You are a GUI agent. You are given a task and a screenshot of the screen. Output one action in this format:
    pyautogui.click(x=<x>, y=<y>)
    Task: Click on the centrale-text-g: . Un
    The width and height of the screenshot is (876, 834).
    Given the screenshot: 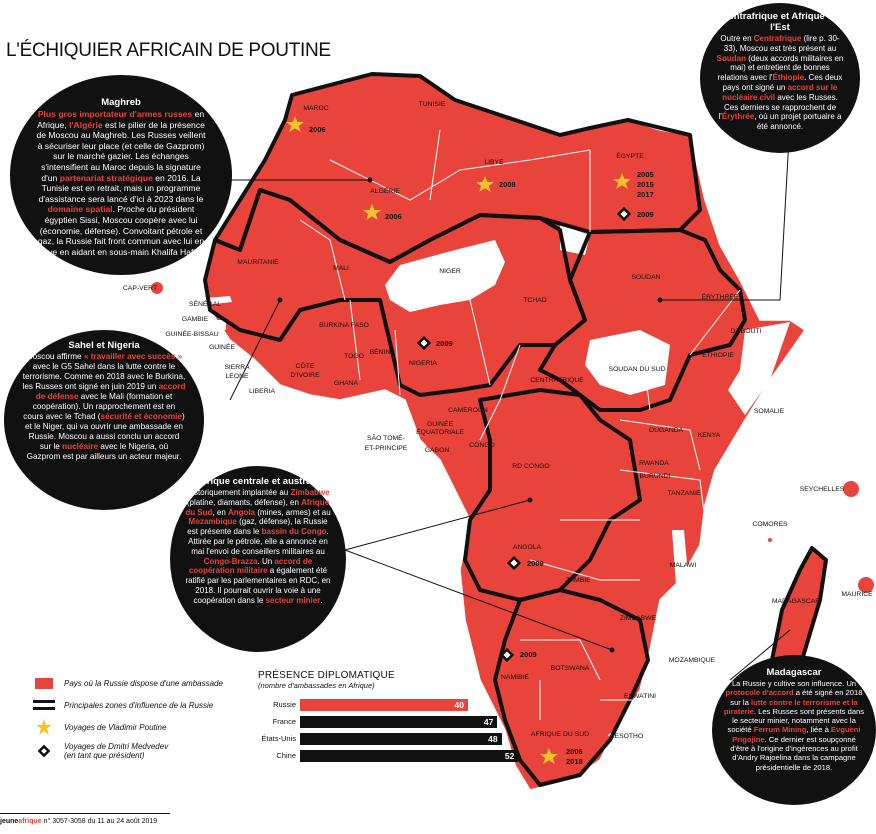 What is the action you would take?
    pyautogui.click(x=266, y=561)
    